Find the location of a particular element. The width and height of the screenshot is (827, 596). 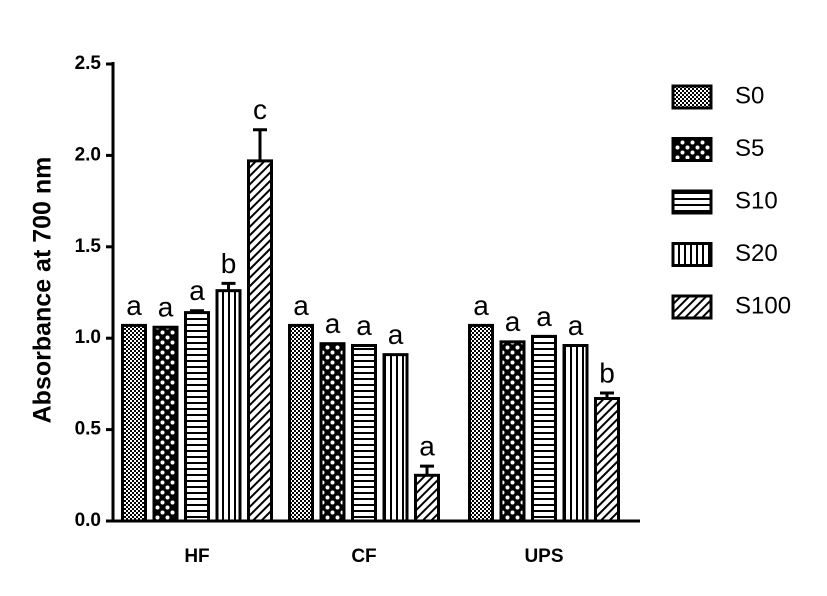

x-tick-label: HF is located at coordinates (196, 556).